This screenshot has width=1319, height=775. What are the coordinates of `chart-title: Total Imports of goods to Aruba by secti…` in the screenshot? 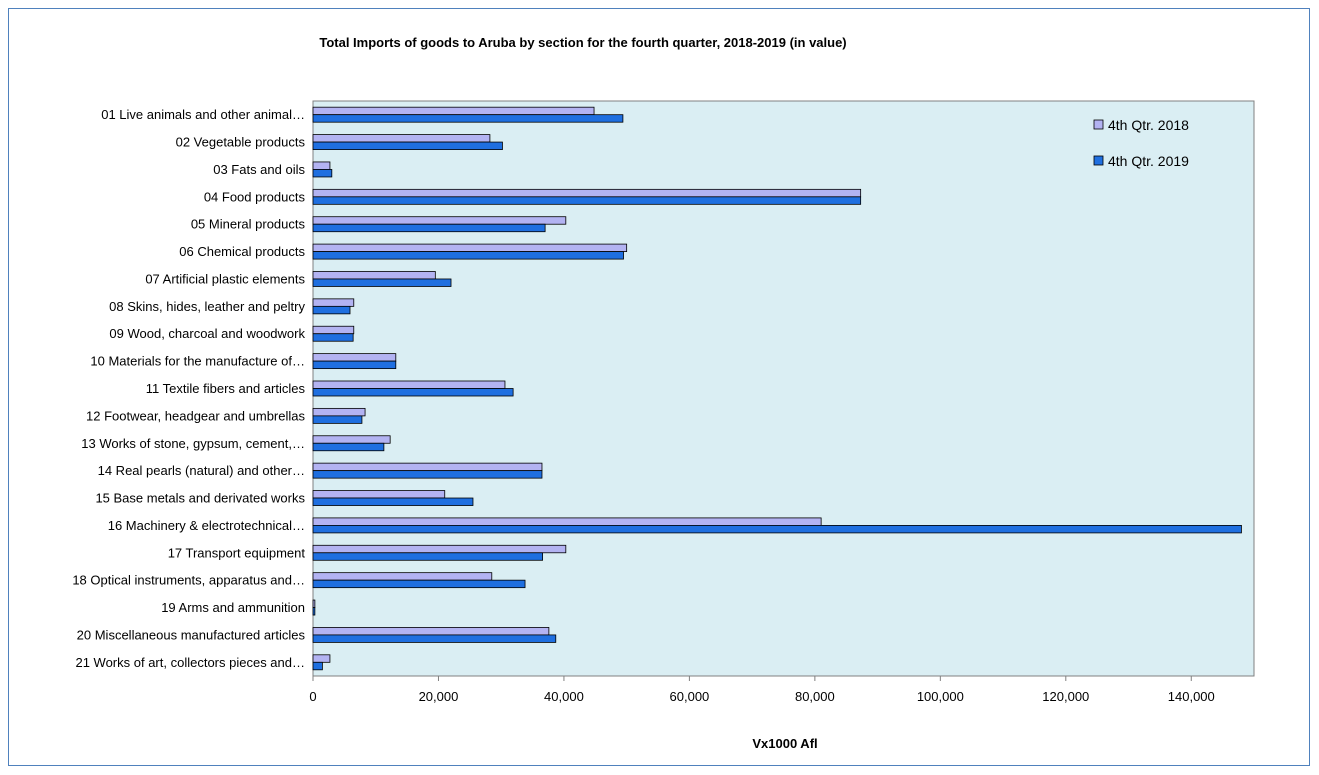 It's located at (582, 42).